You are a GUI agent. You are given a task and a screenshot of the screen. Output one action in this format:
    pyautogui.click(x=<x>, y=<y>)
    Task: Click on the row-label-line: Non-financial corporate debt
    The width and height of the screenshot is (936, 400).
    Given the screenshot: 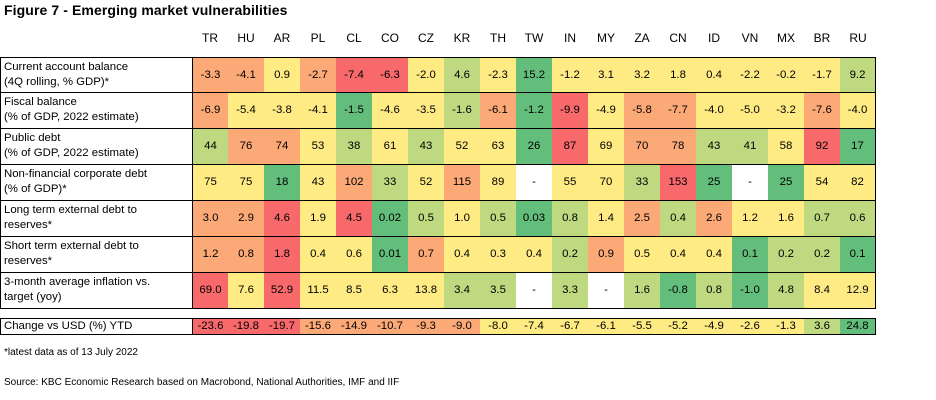 What is the action you would take?
    pyautogui.click(x=76, y=174)
    